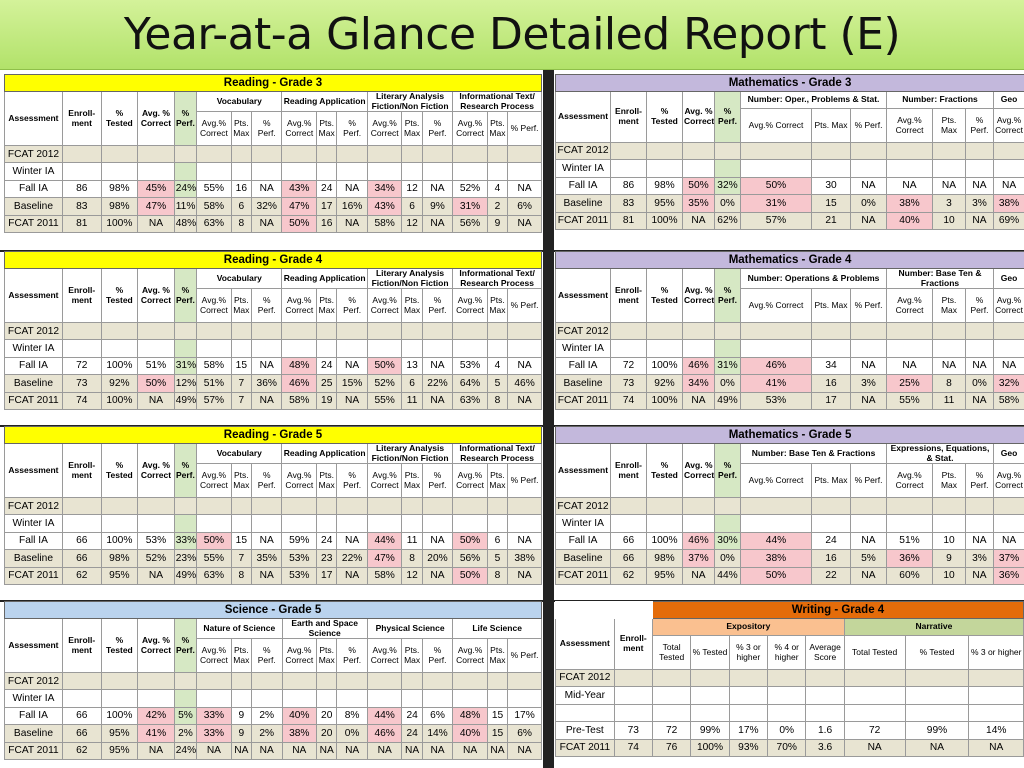  What do you see at coordinates (156, 541) in the screenshot?
I see `table-cell: 53%` at bounding box center [156, 541].